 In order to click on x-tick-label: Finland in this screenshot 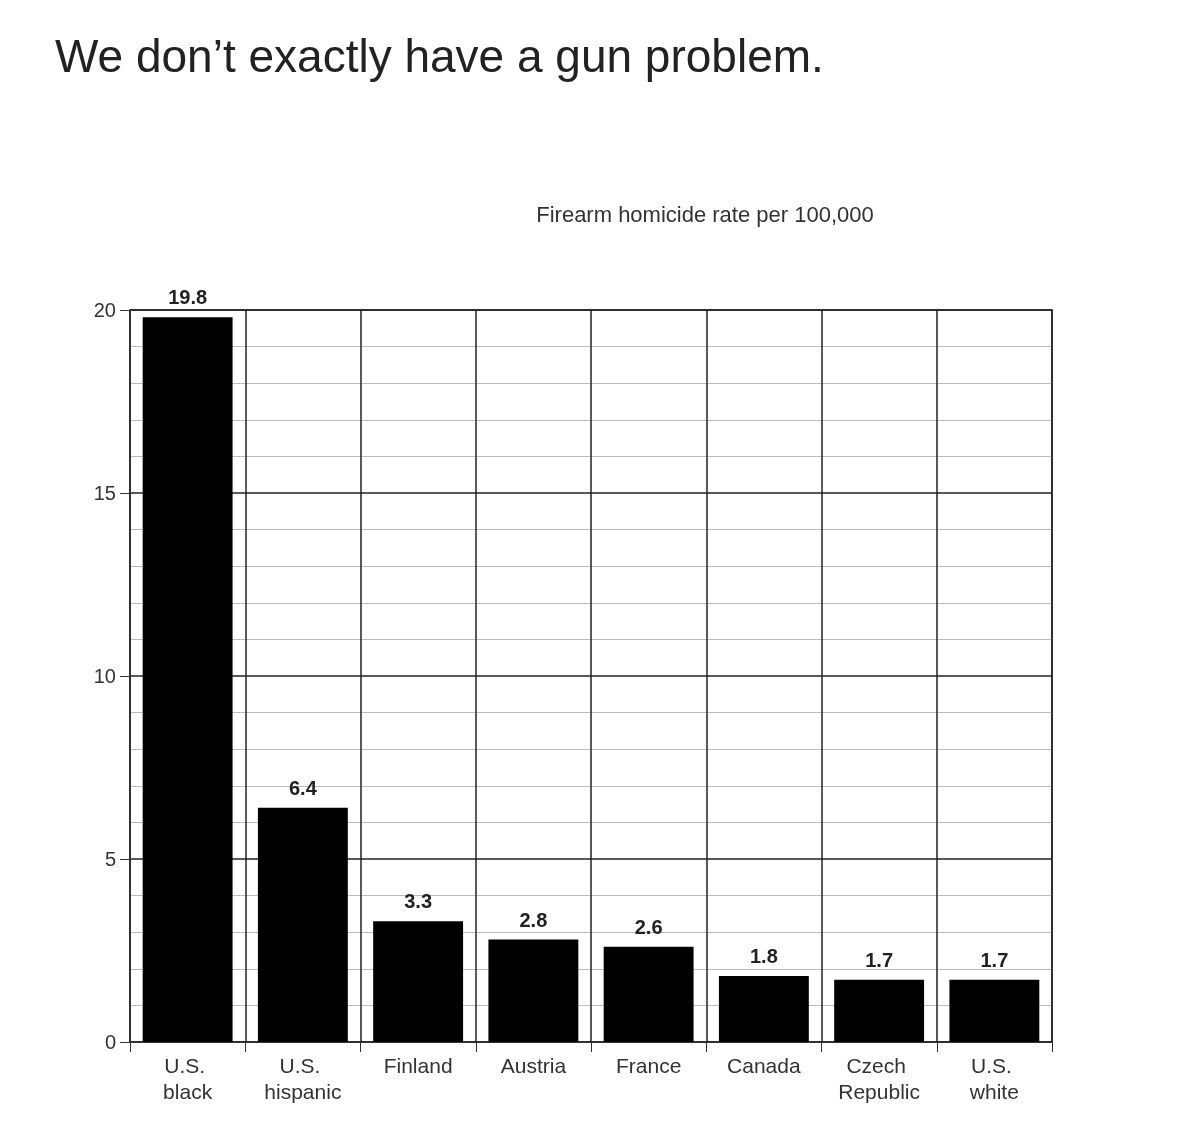, I will do `click(418, 1065)`.